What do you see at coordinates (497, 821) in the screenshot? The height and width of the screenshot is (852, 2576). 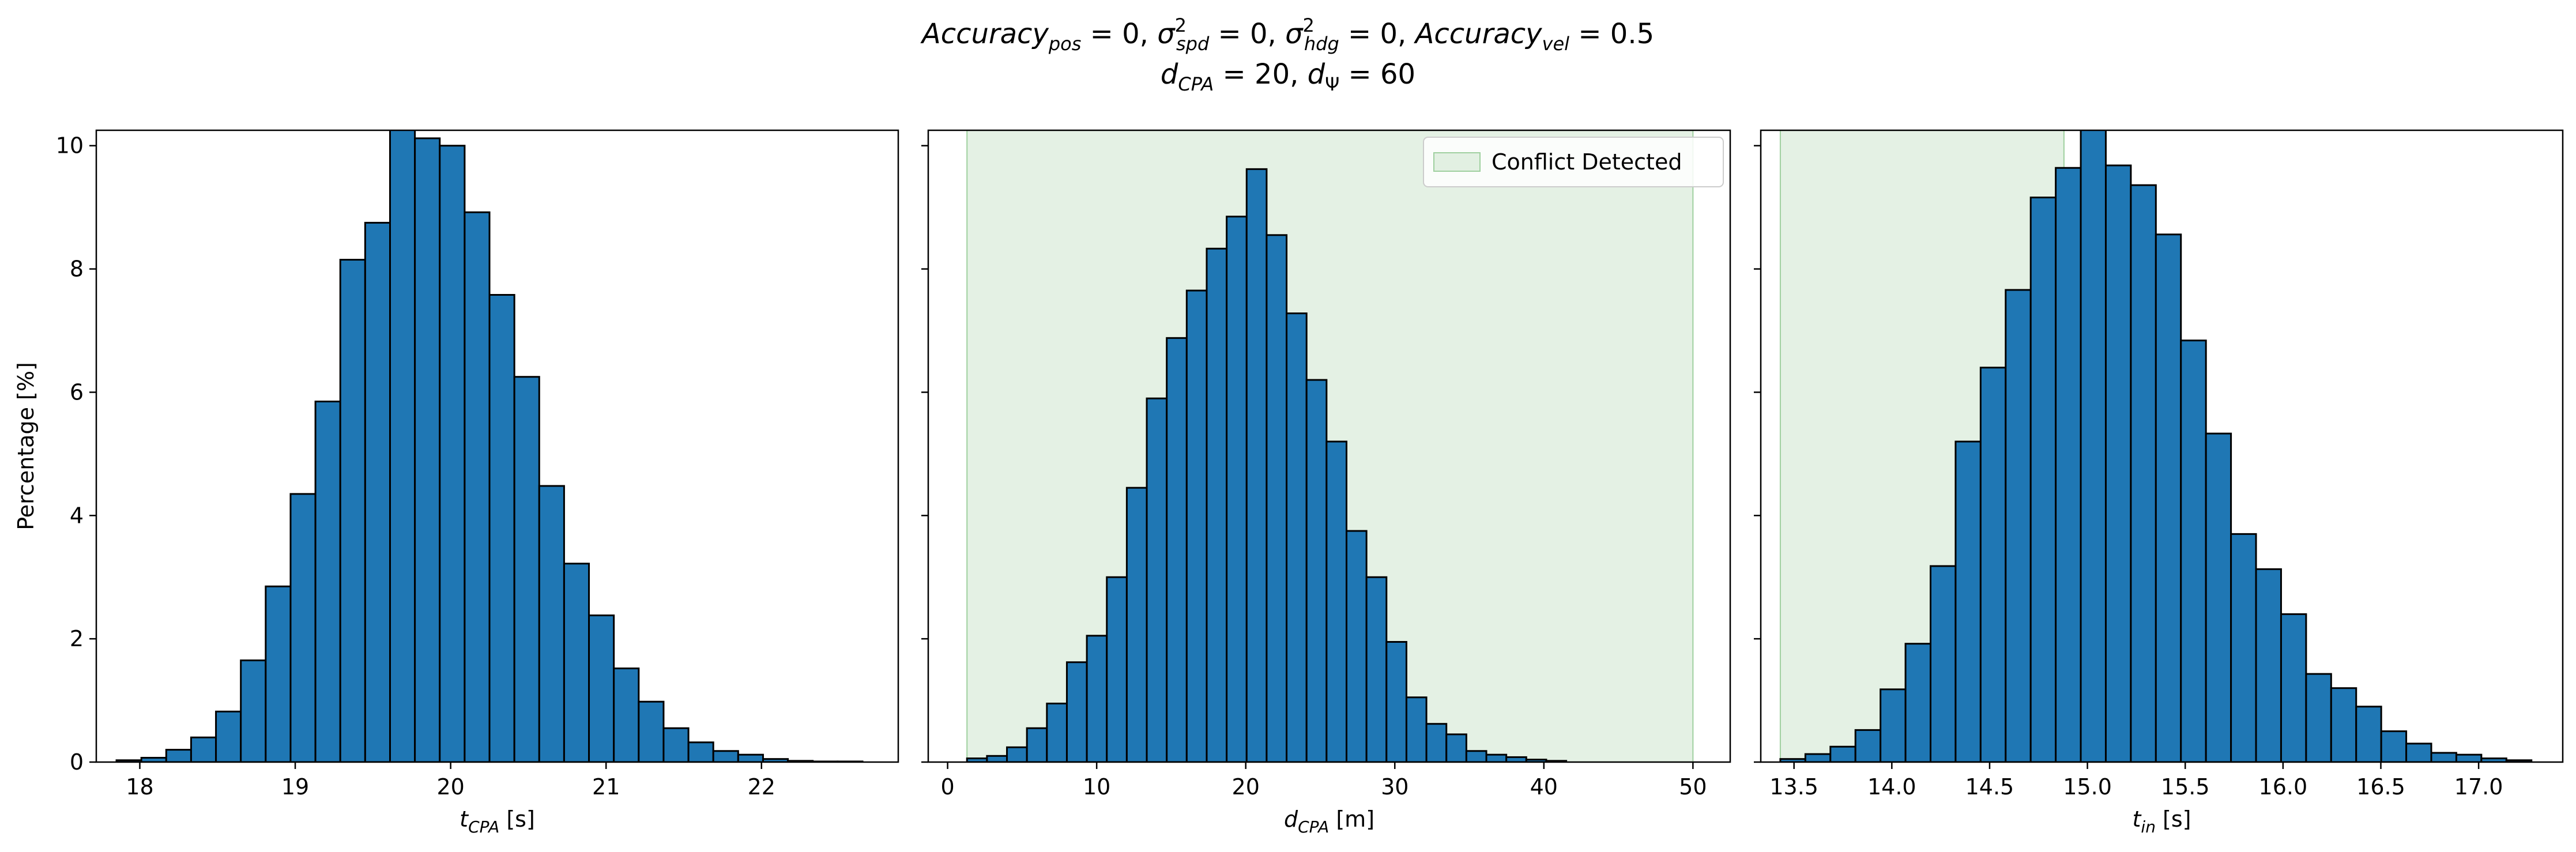 I see `x-axis-label: tCPA [s]` at bounding box center [497, 821].